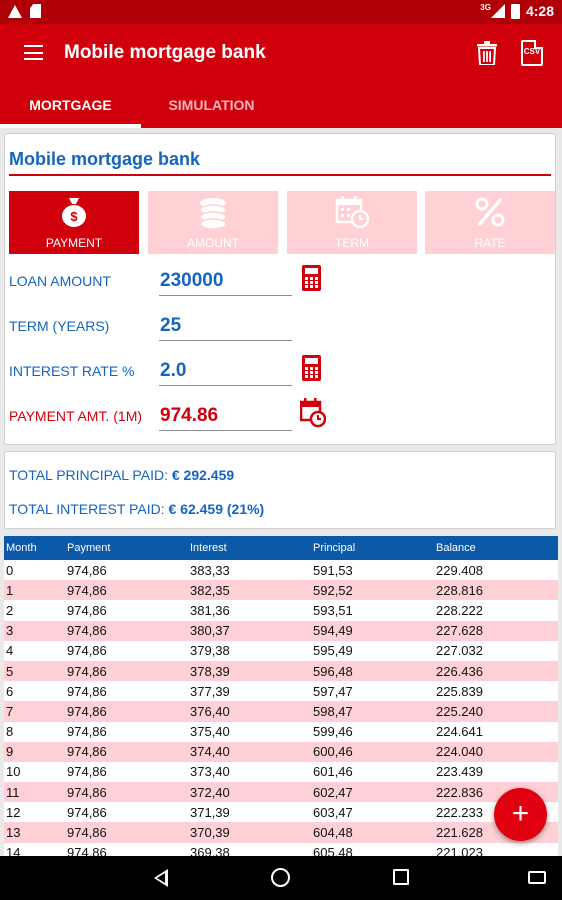 This screenshot has height=900, width=562. Describe the element at coordinates (497, 11) in the screenshot. I see `signal-icon` at that location.